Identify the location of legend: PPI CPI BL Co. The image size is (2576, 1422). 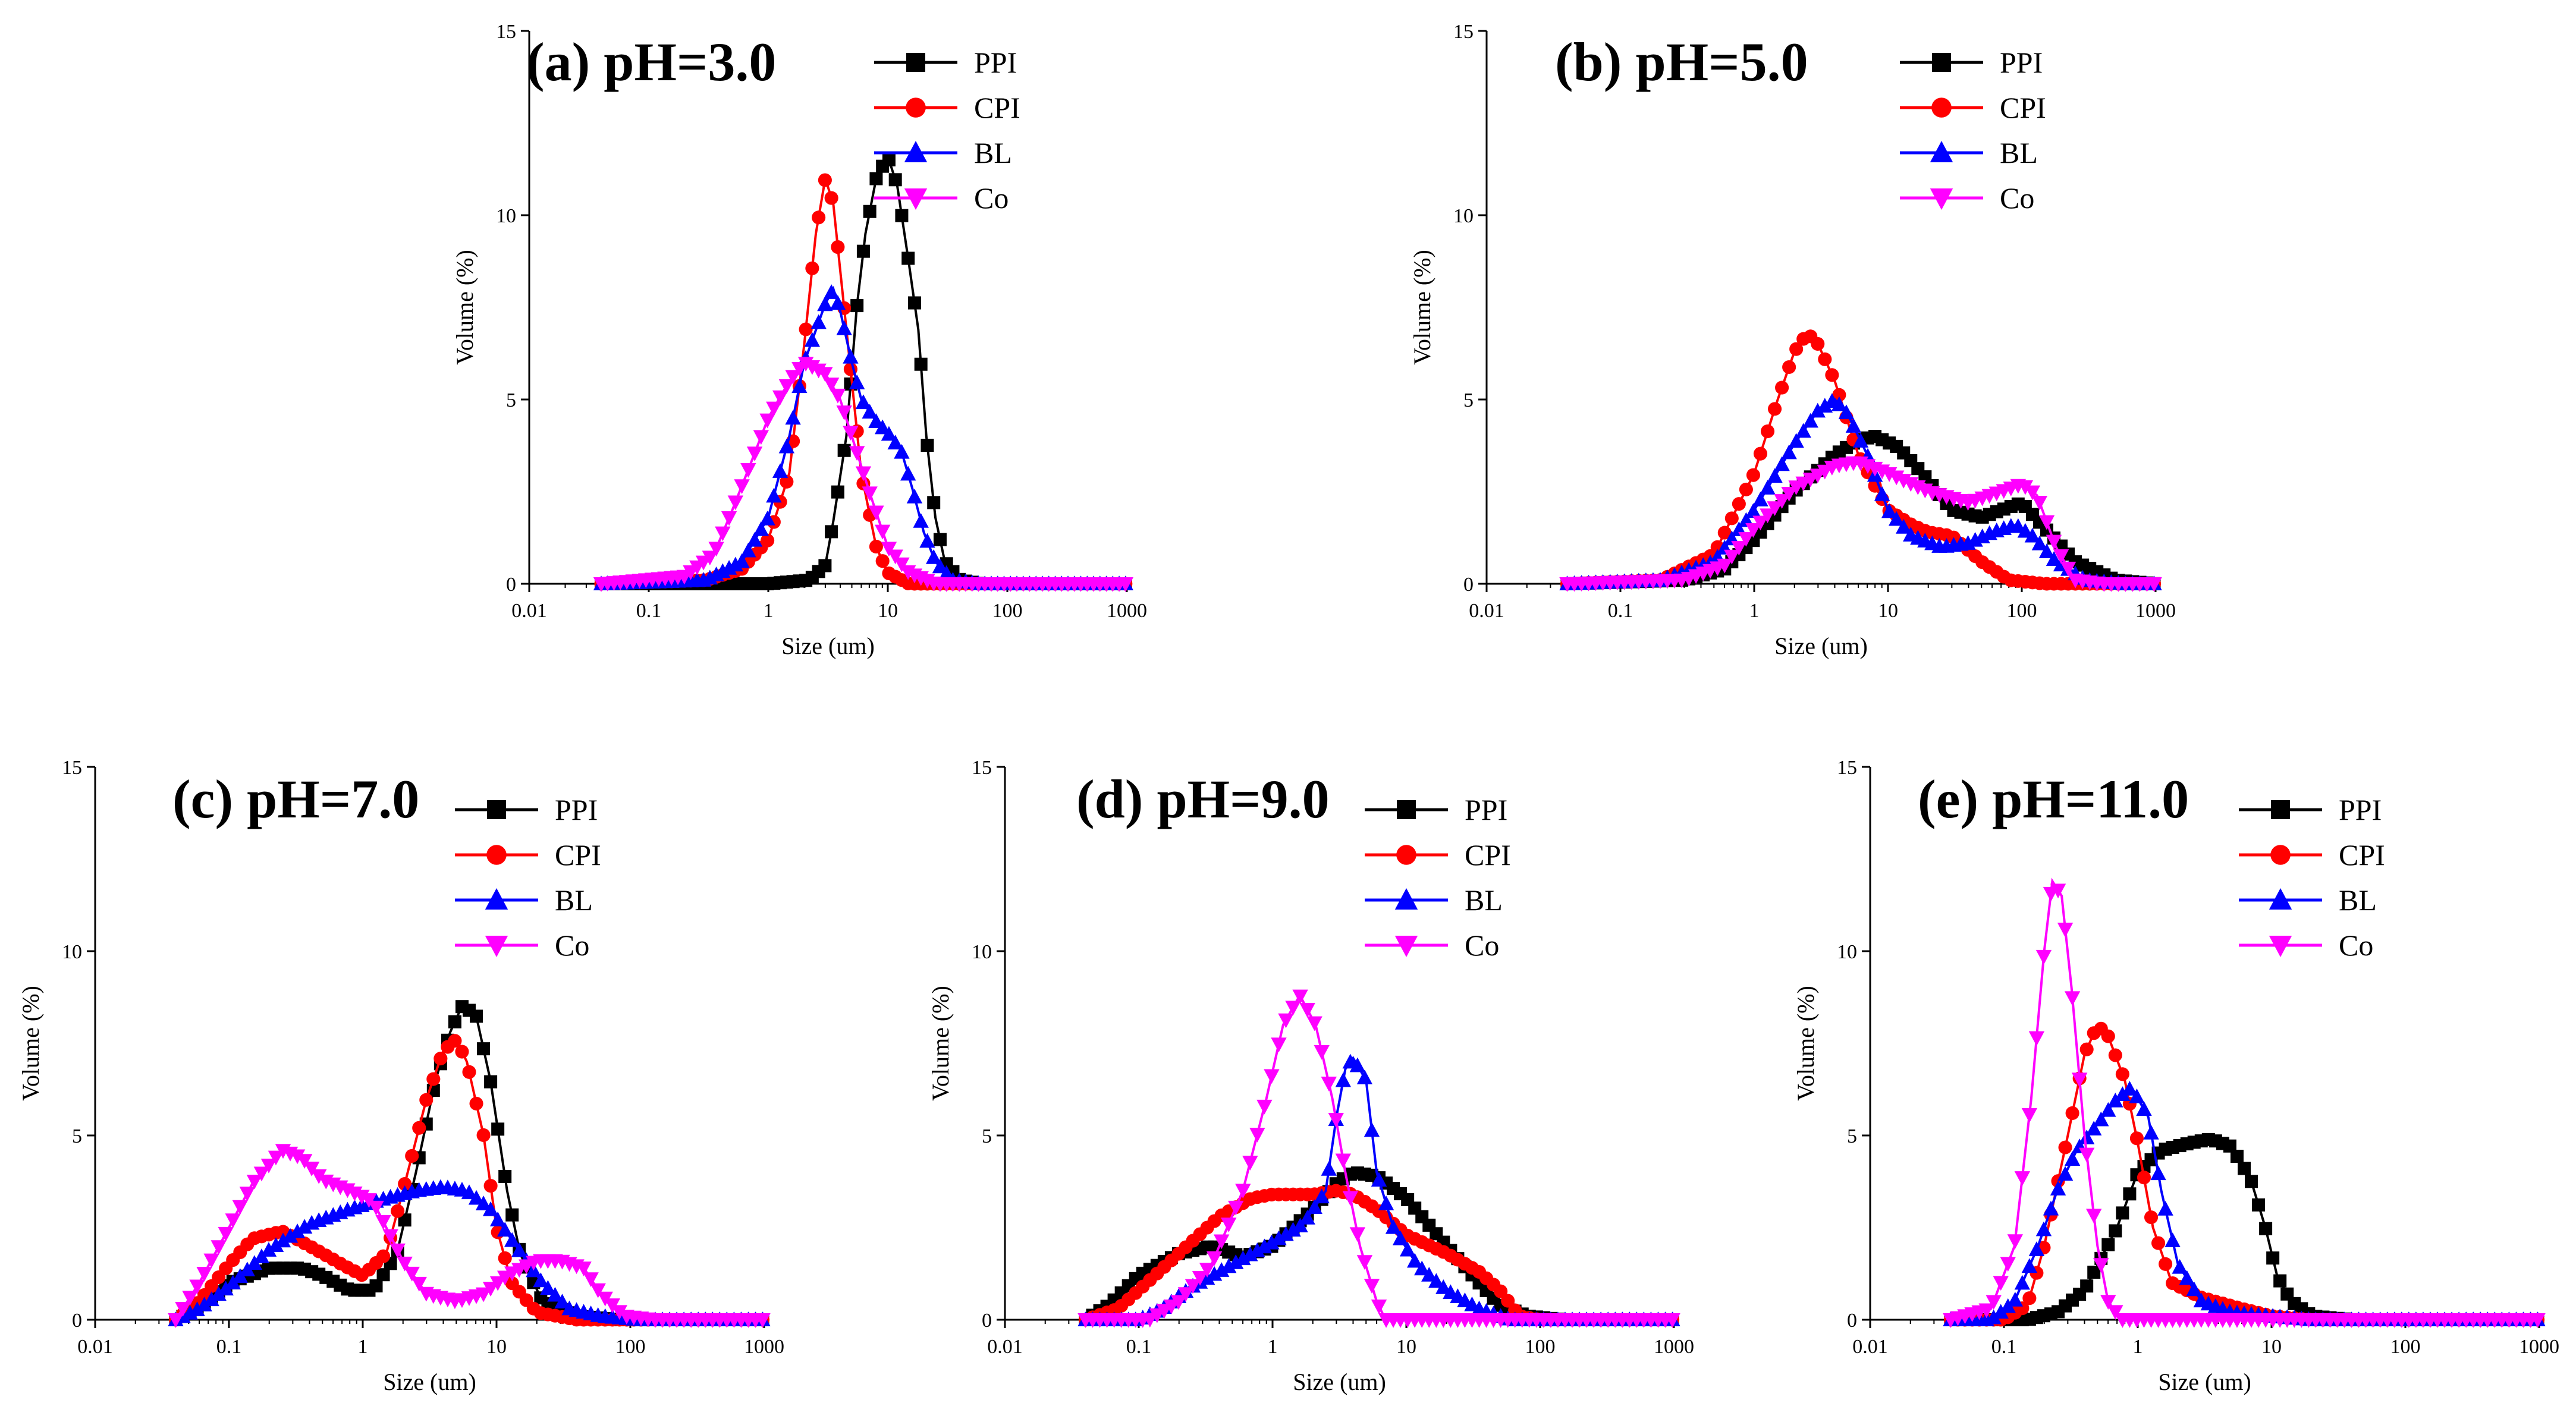
(1973, 130).